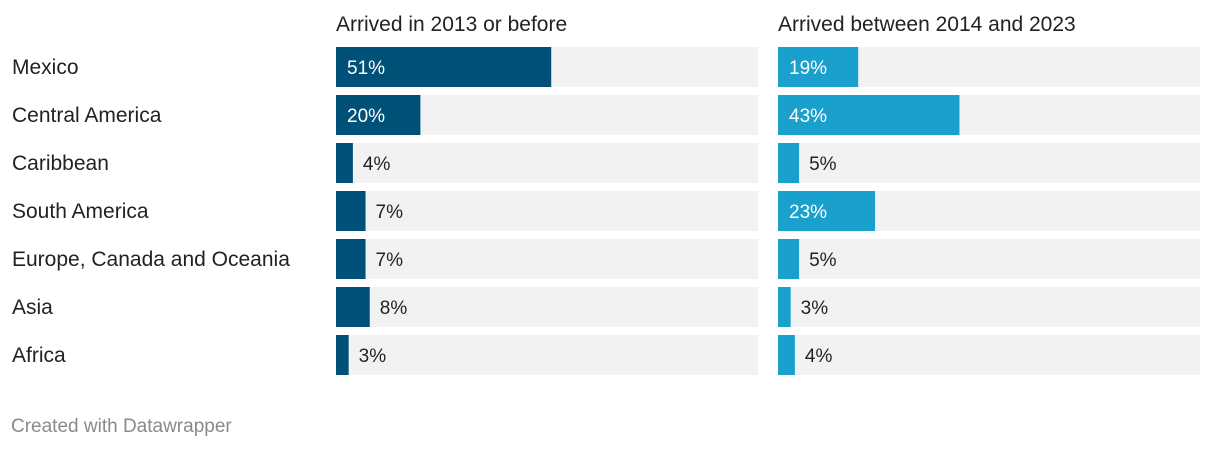  I want to click on value-label: 8%, so click(394, 308).